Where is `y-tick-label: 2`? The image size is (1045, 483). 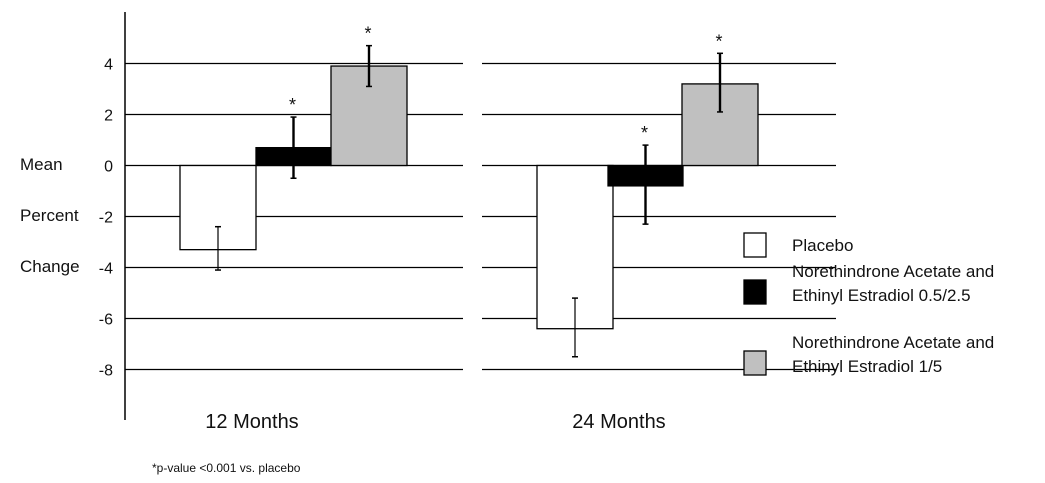
y-tick-label: 2 is located at coordinates (108, 116).